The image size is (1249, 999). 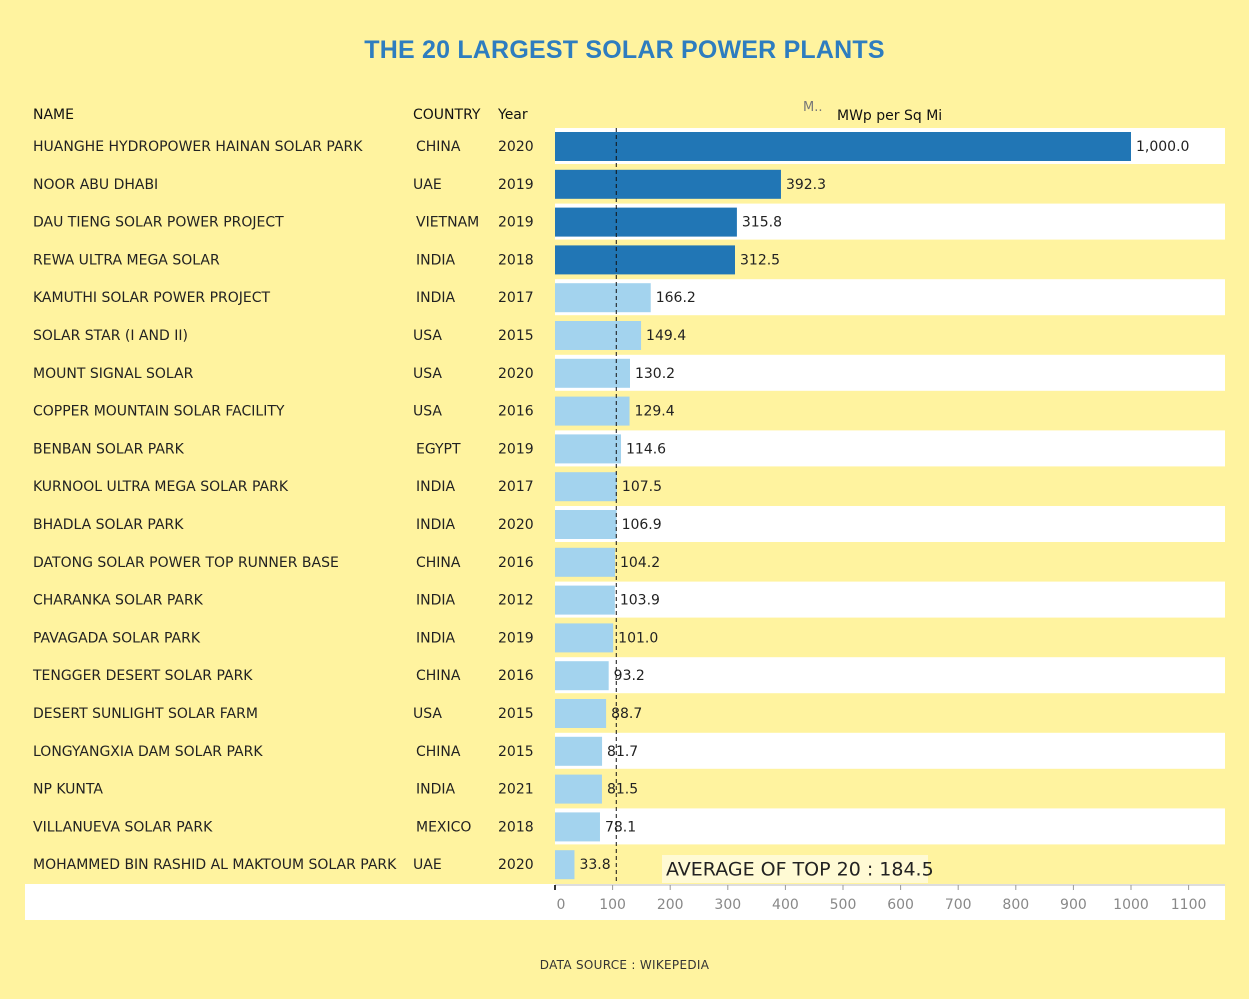 What do you see at coordinates (68, 790) in the screenshot?
I see `row-name: NP KUNTA` at bounding box center [68, 790].